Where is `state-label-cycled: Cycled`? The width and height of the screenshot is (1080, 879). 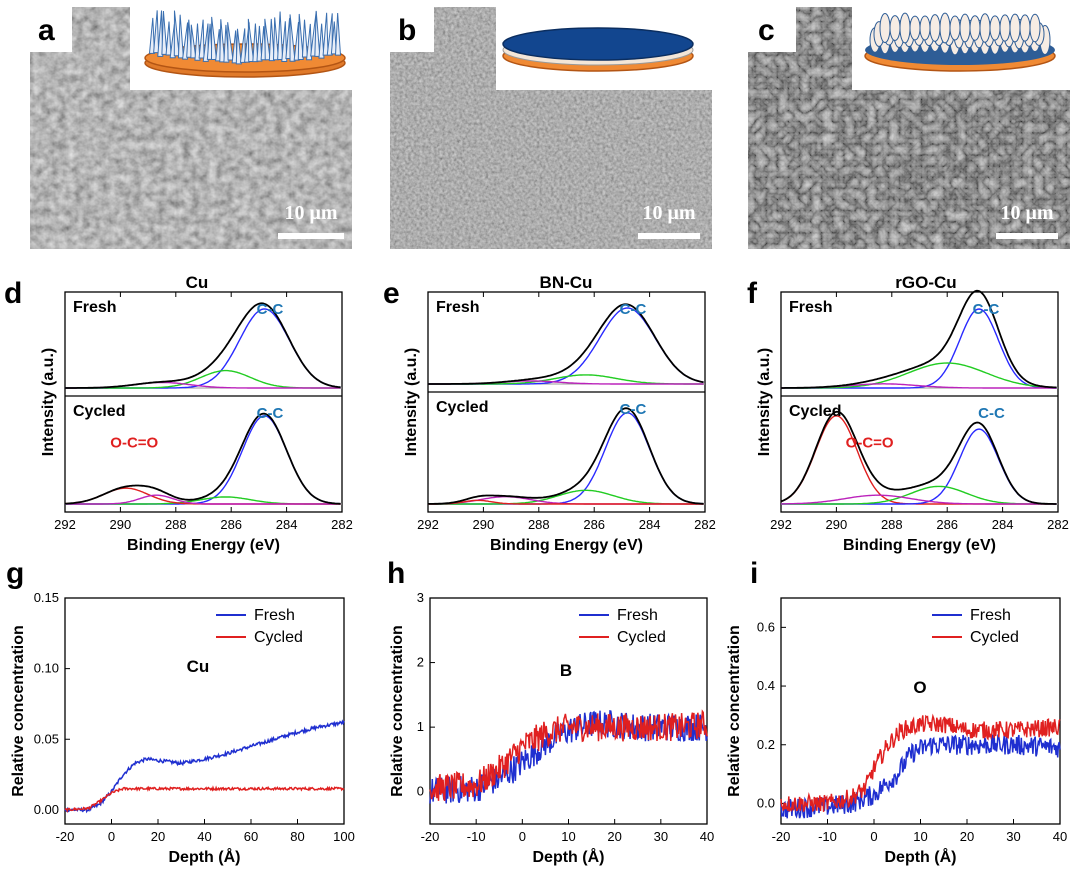
state-label-cycled: Cycled is located at coordinates (462, 407).